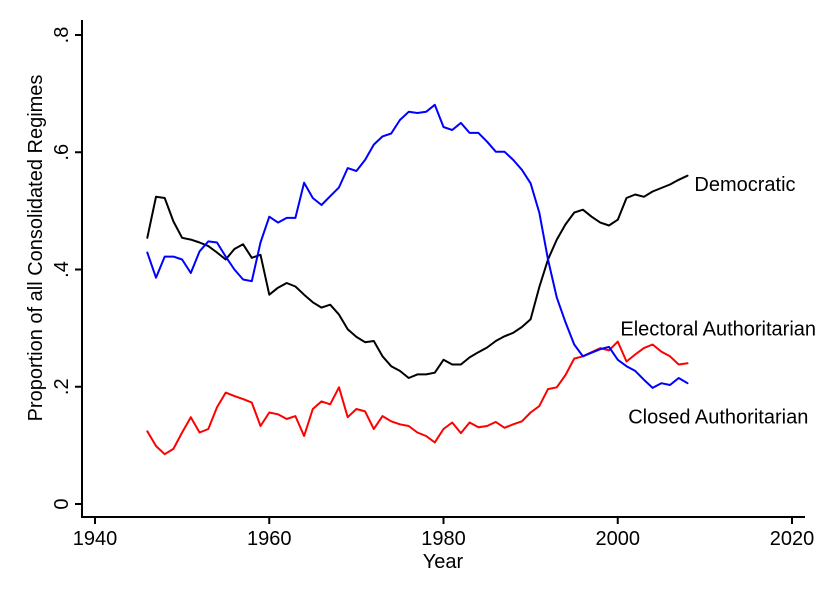  I want to click on x-tick-label: 2000, so click(618, 539).